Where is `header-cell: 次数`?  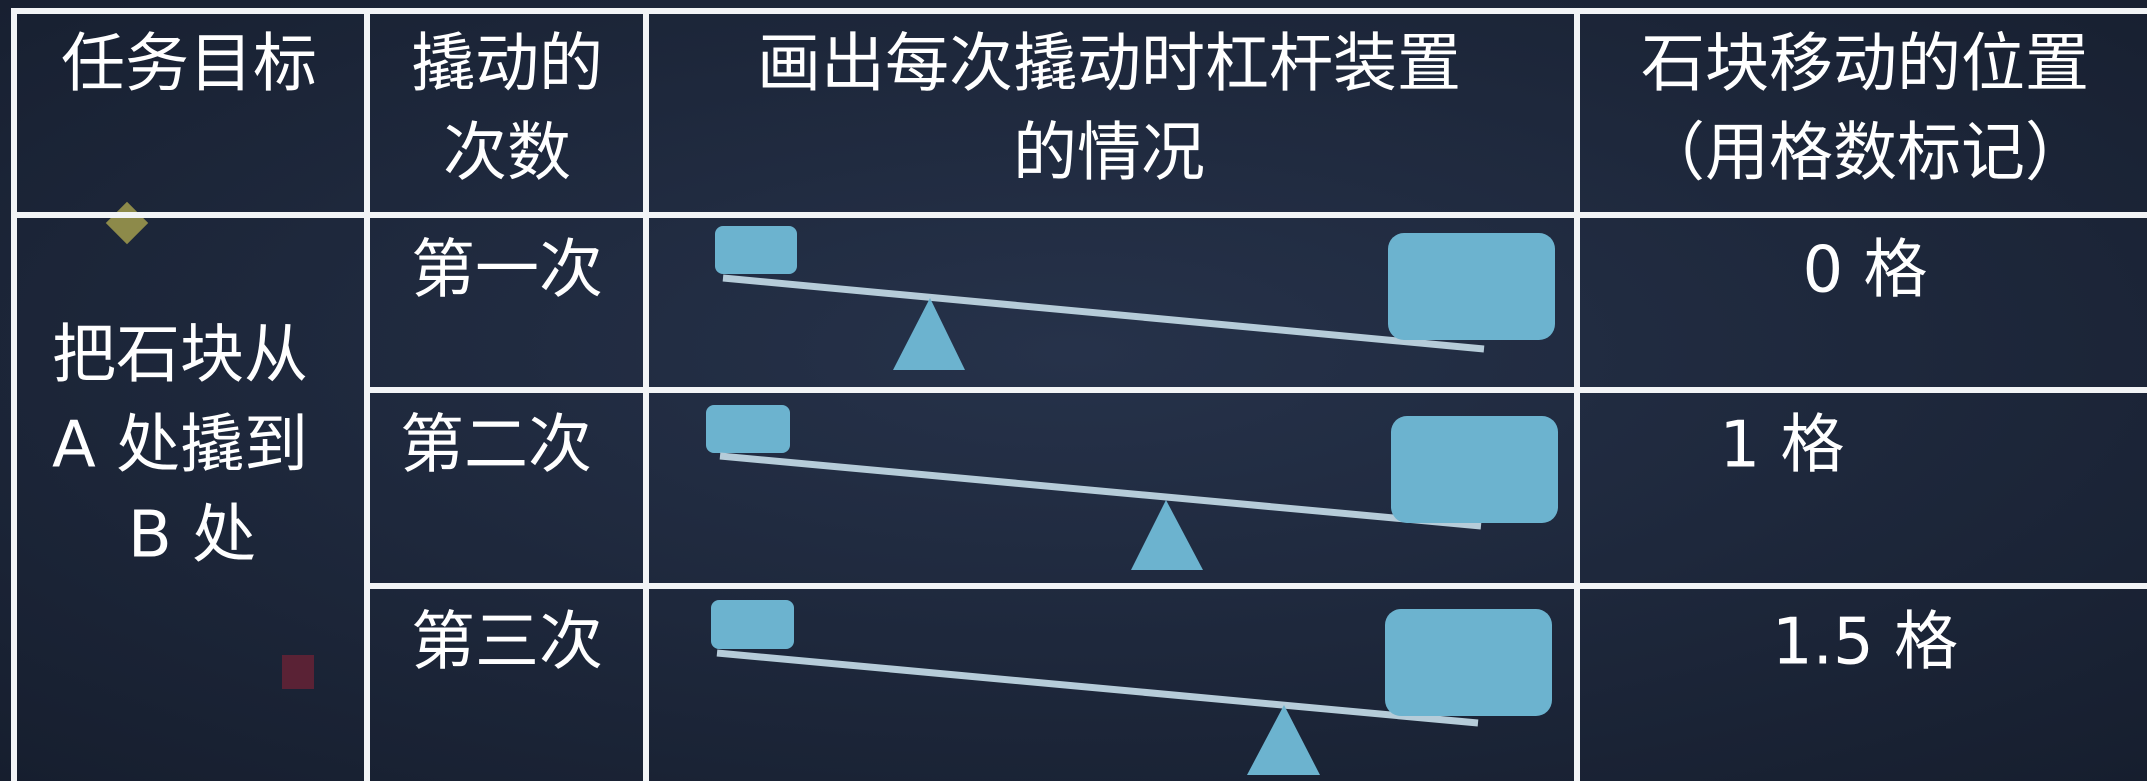 header-cell: 次数 is located at coordinates (507, 154).